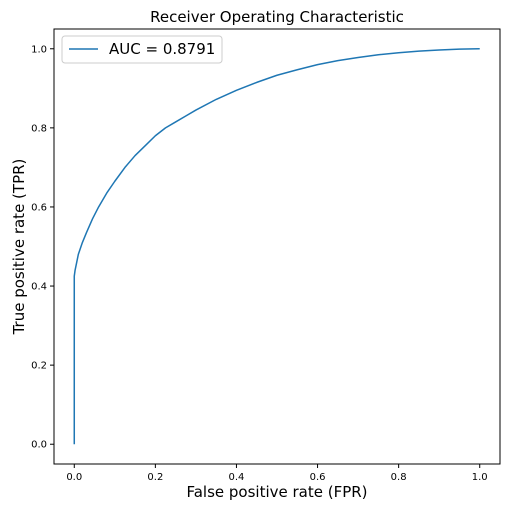 This screenshot has width=526, height=509. What do you see at coordinates (42, 247) in the screenshot?
I see `y-axis-ticks: 0.0 0.2 0.4 0.6 0.8 1.0` at bounding box center [42, 247].